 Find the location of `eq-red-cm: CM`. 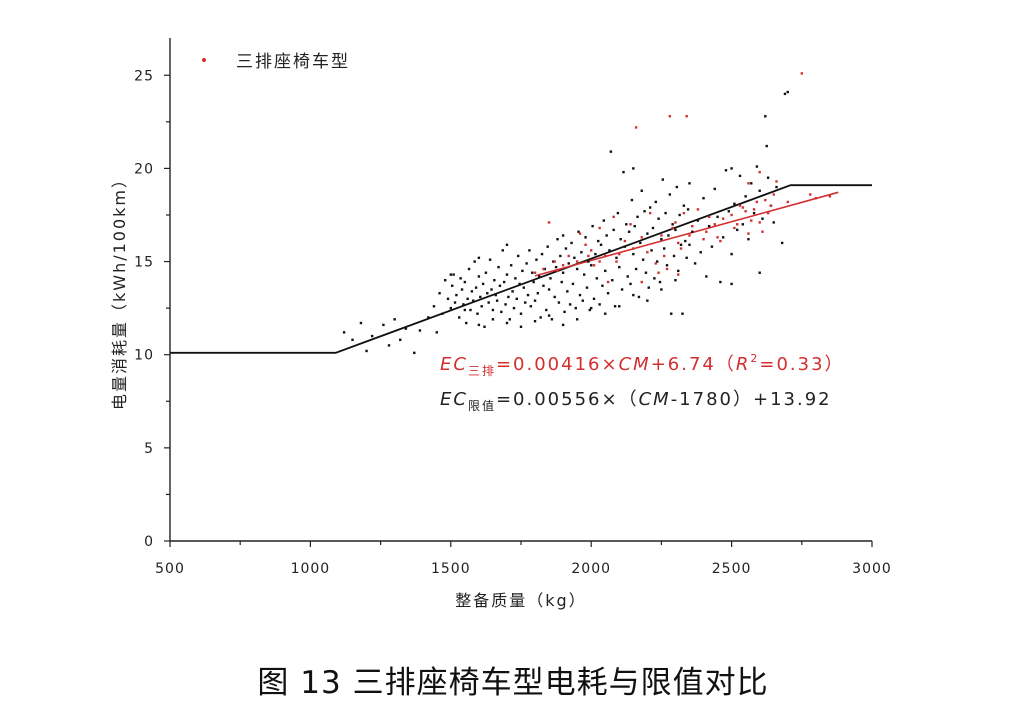

eq-red-cm: CM is located at coordinates (635, 364).